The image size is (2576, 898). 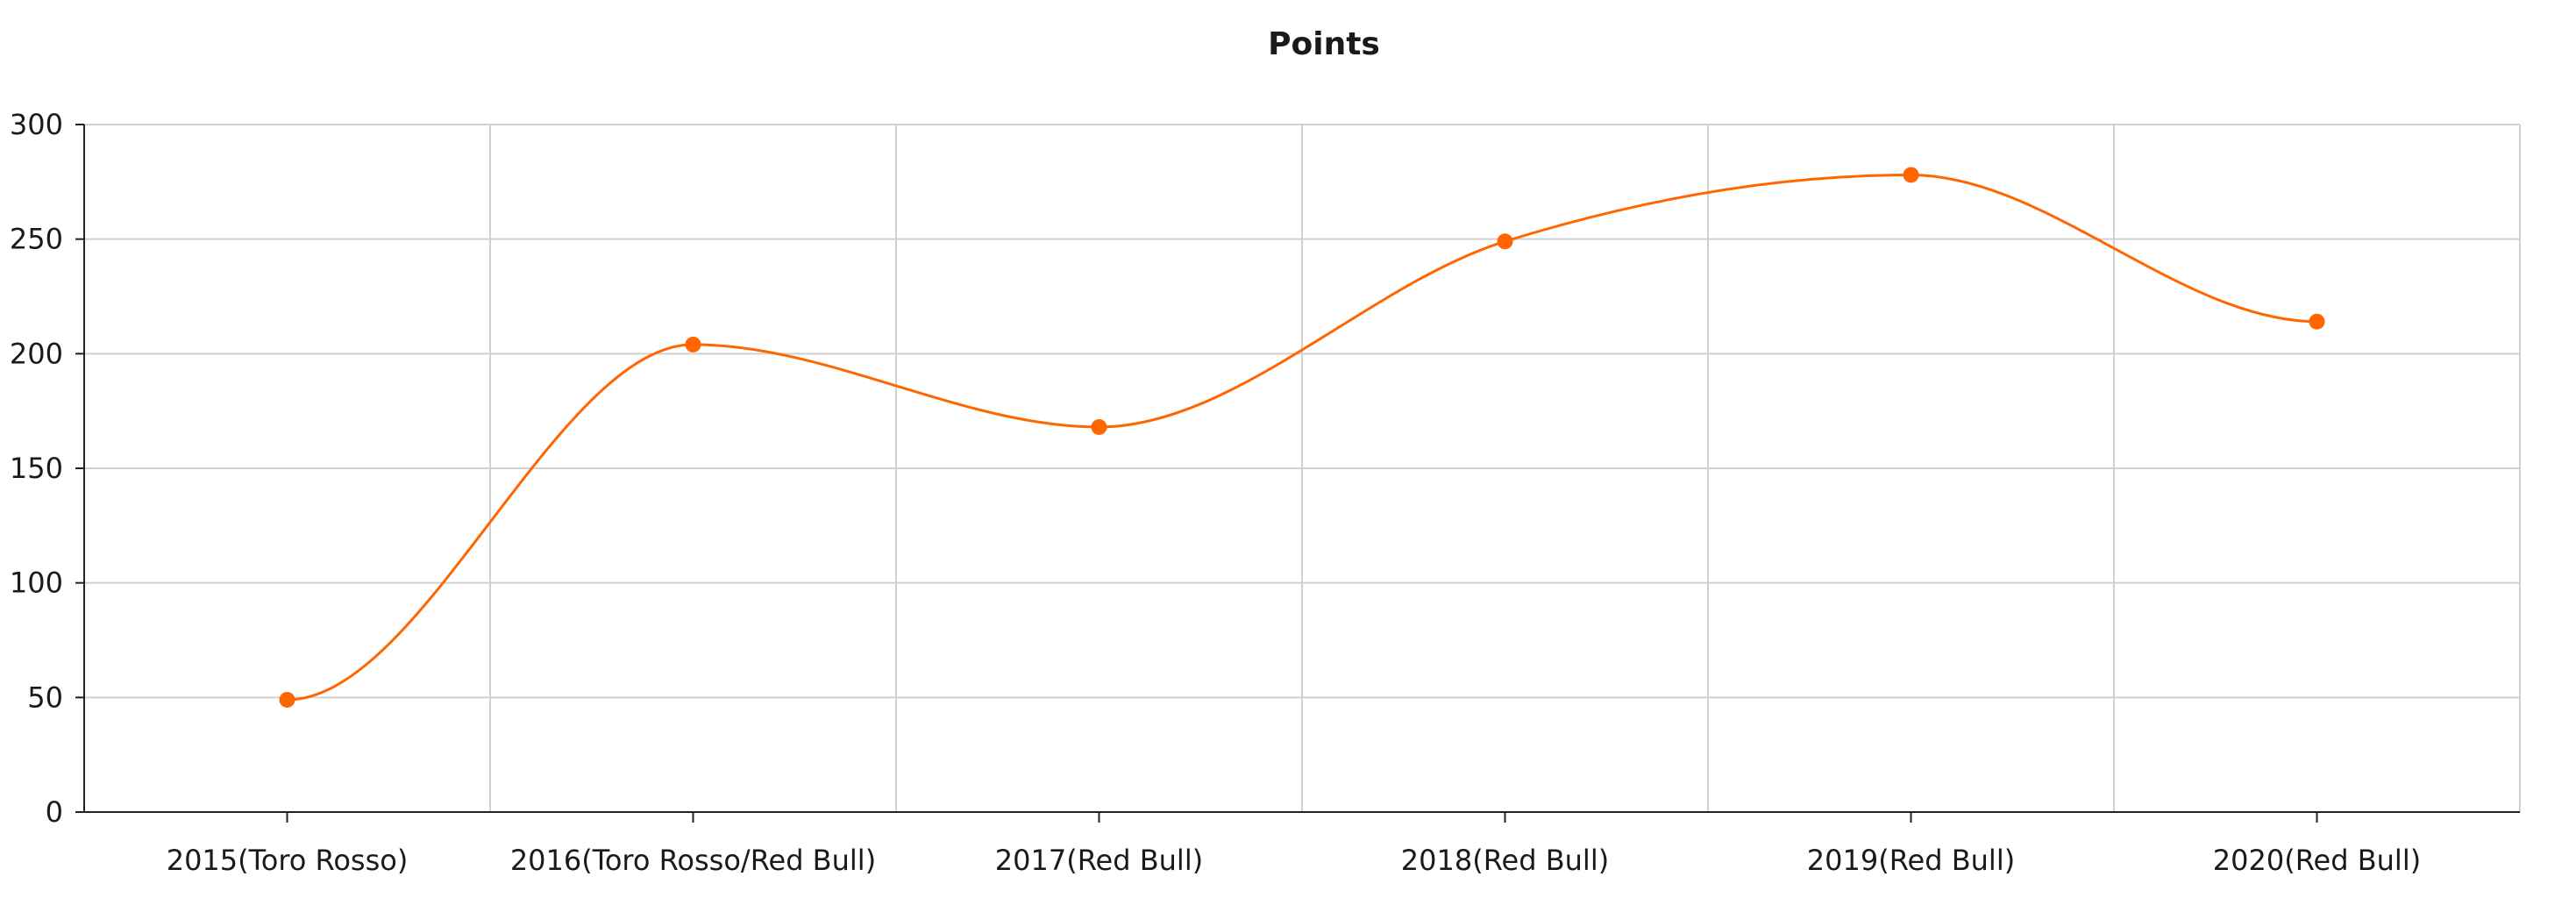 What do you see at coordinates (1324, 44) in the screenshot?
I see `chart-title: Points` at bounding box center [1324, 44].